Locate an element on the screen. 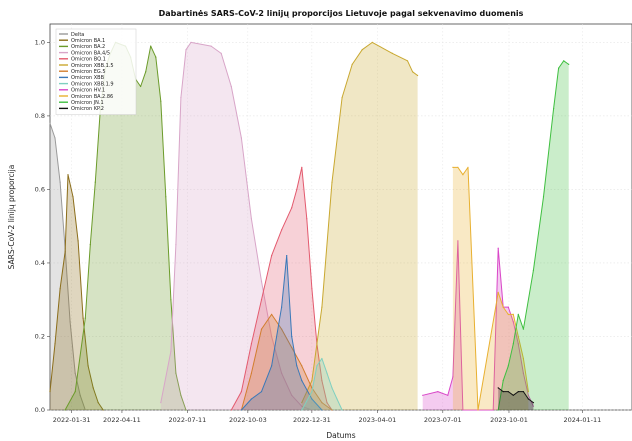 The height and width of the screenshot is (441, 632). legend-label: Omicron XBB.1.5 is located at coordinates (92, 66).